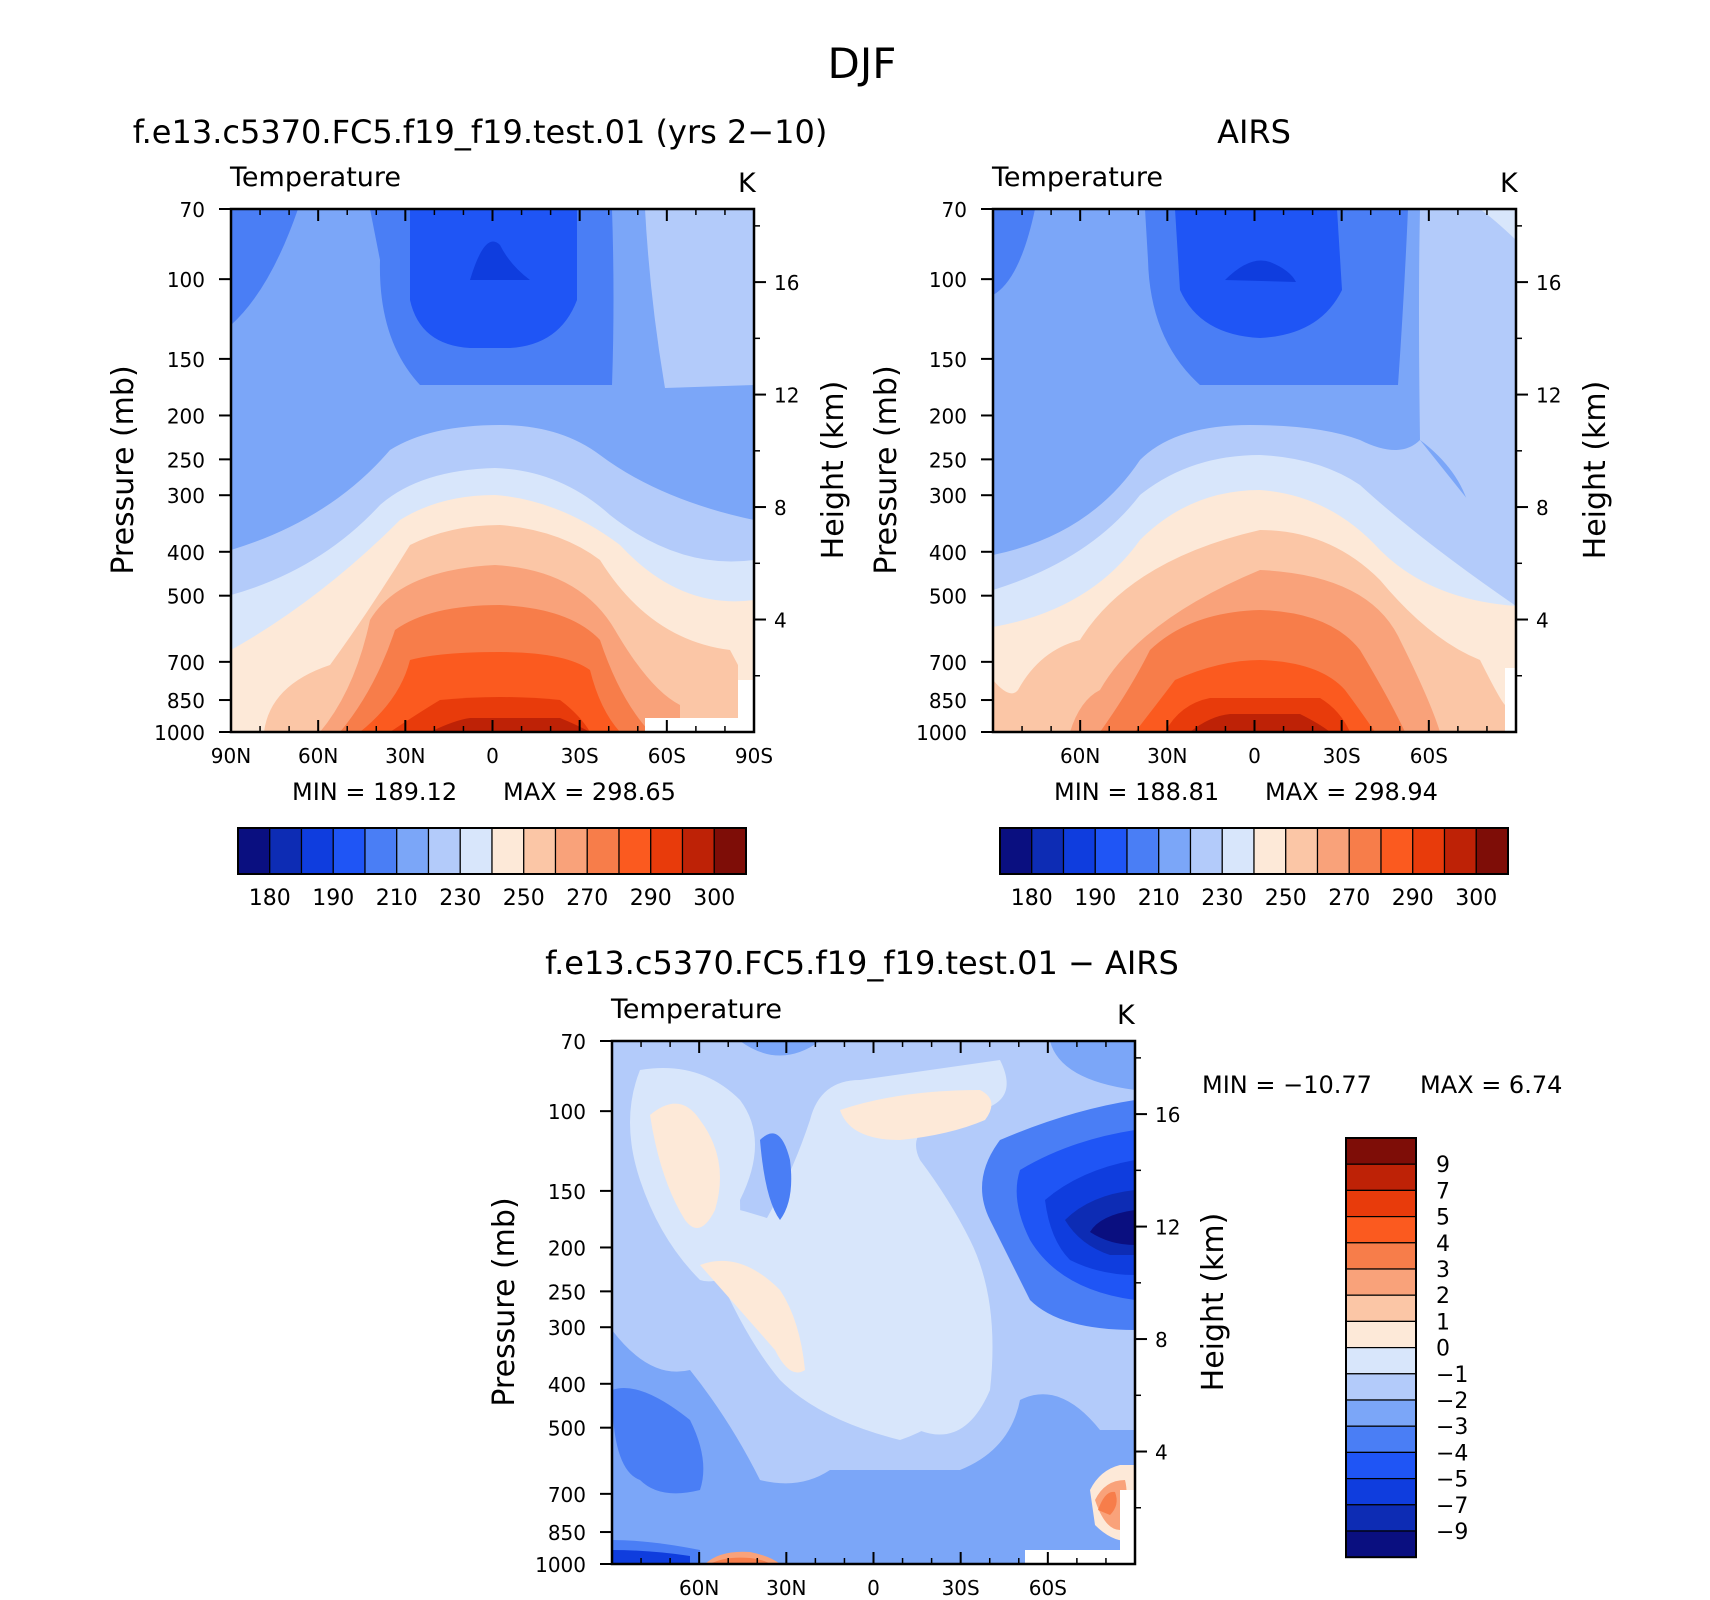 The height and width of the screenshot is (1600, 1710). What do you see at coordinates (1286, 898) in the screenshot?
I see `colorbar-label: 250` at bounding box center [1286, 898].